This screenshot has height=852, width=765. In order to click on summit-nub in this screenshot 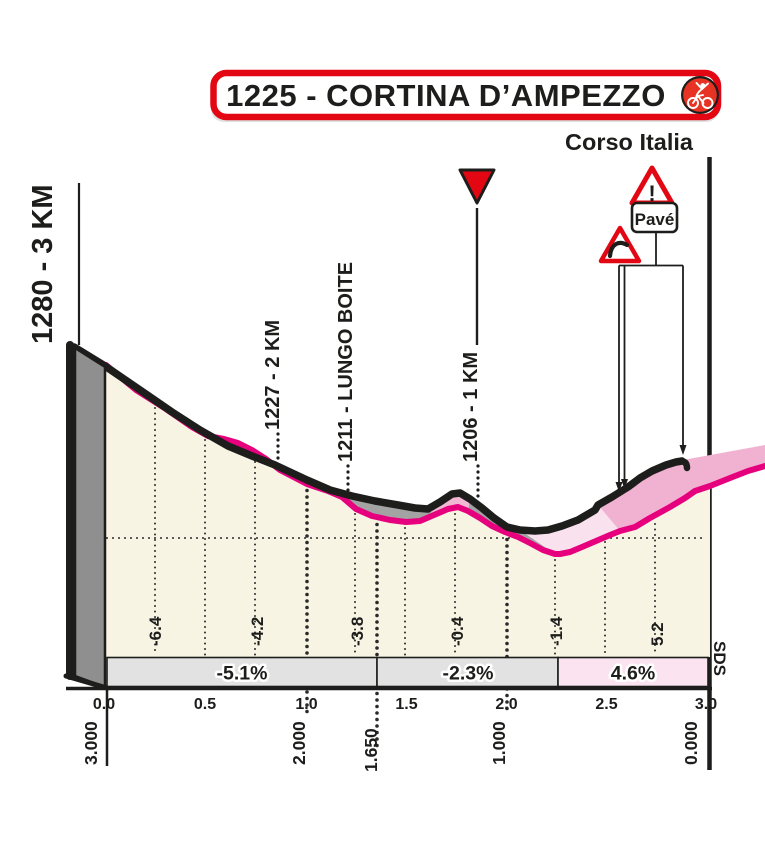, I will do `click(684, 464)`.